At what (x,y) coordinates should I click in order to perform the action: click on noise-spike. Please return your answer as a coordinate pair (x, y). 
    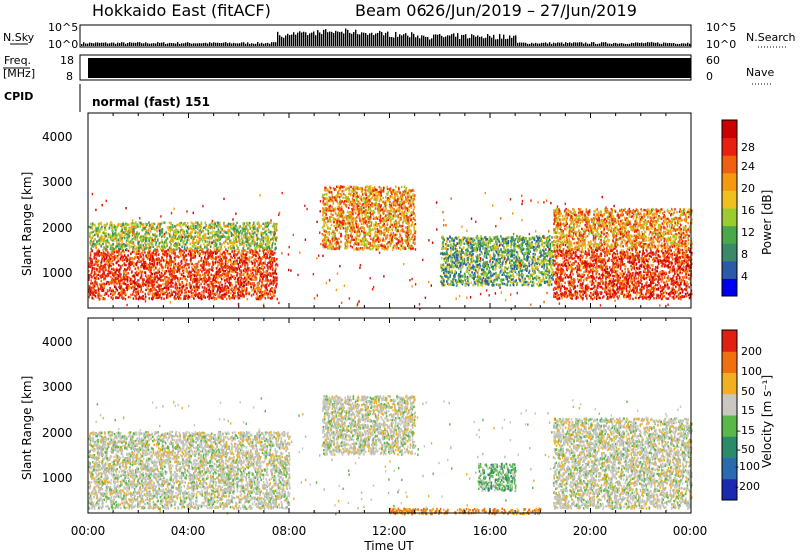
    Looking at the image, I should click on (317, 38).